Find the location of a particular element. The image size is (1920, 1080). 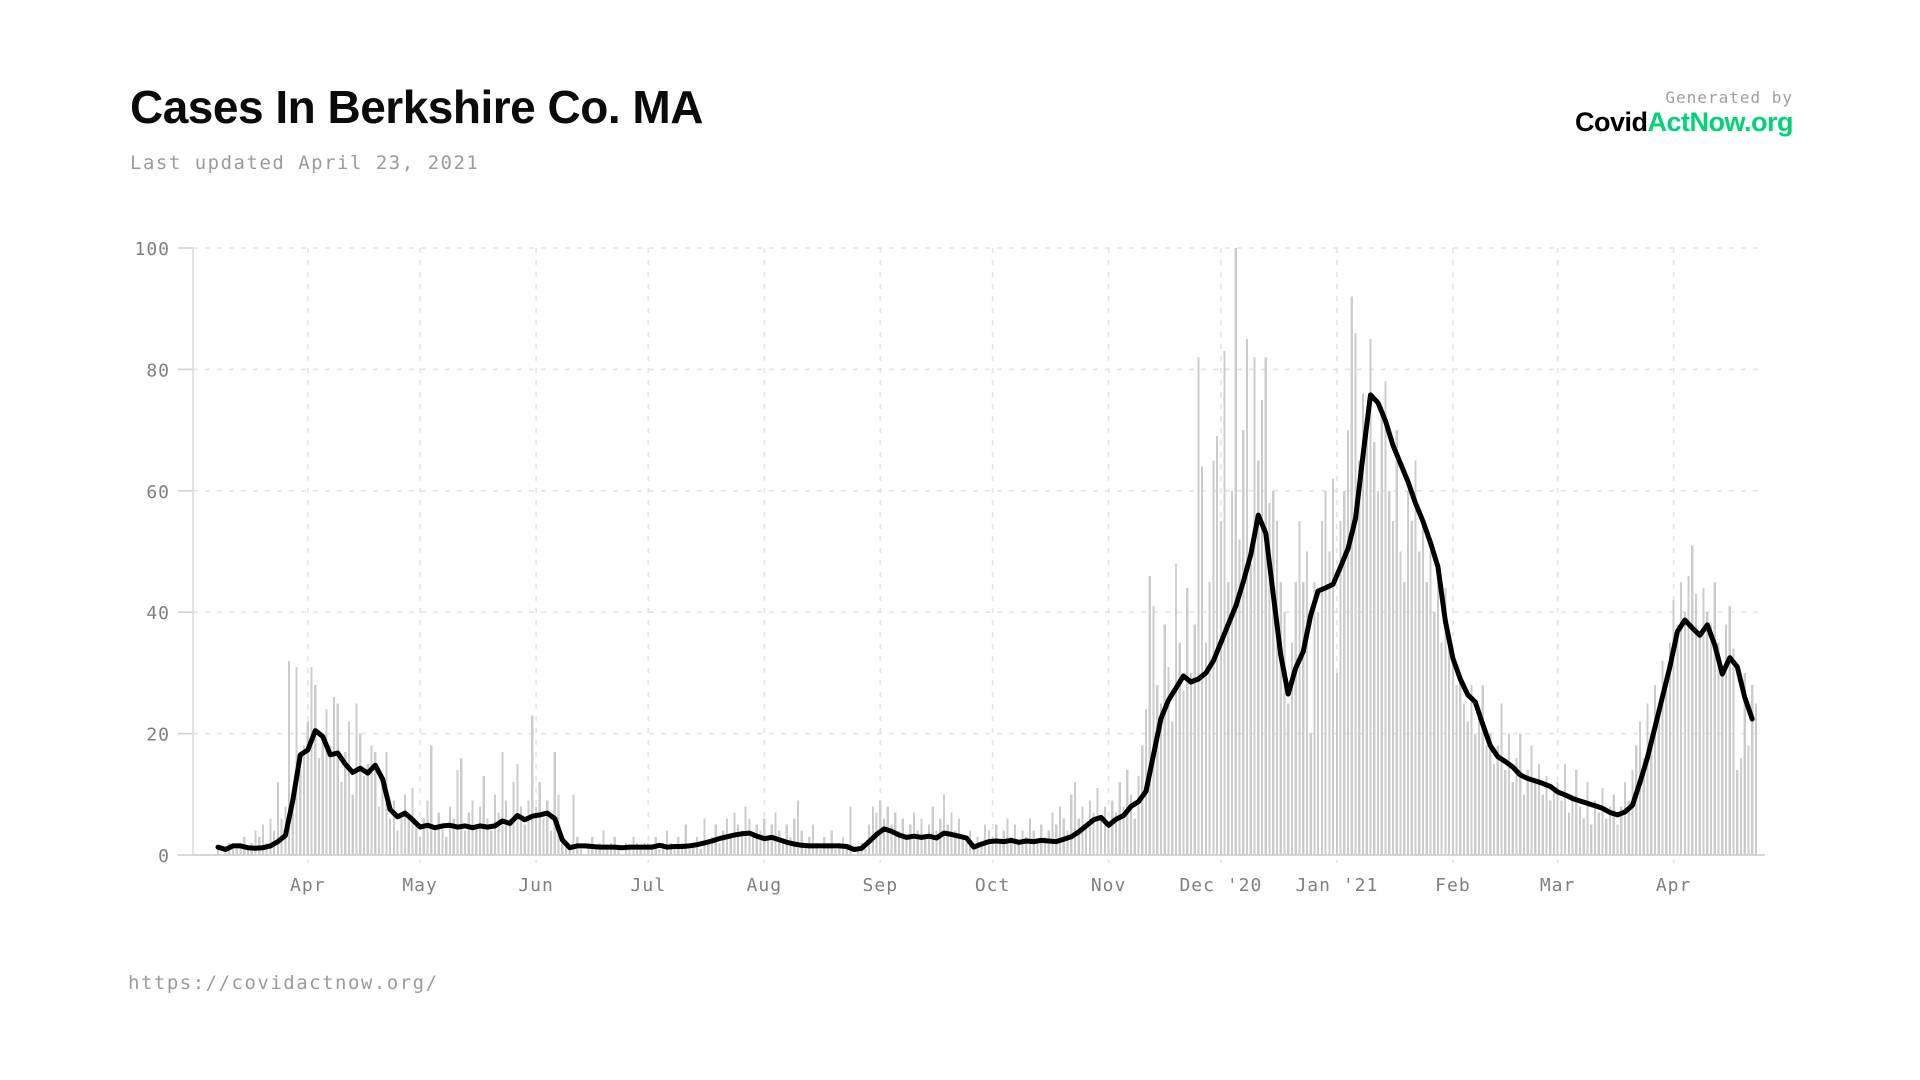

y-axis-tick-label: 20 is located at coordinates (158, 735).